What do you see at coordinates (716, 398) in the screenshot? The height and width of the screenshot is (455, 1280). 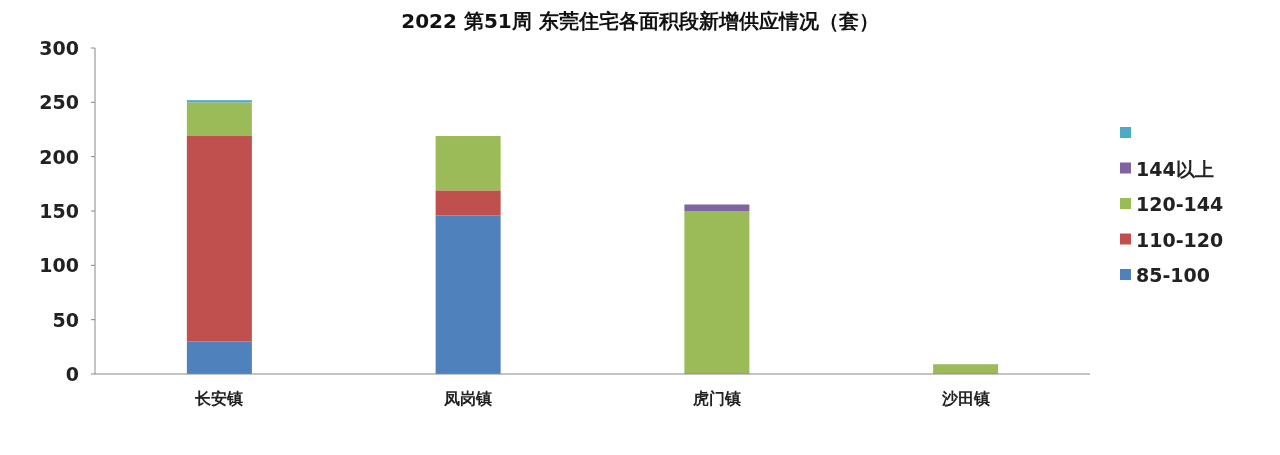 I see `x-tick-label: 虎门镇` at bounding box center [716, 398].